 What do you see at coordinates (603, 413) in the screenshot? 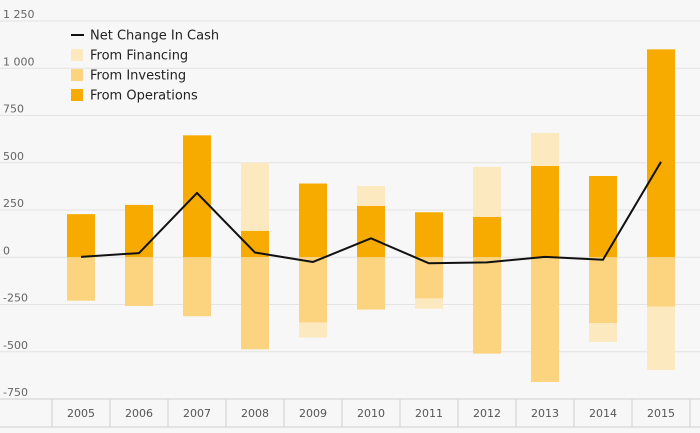
I see `x-tick-label: 2014` at bounding box center [603, 413].